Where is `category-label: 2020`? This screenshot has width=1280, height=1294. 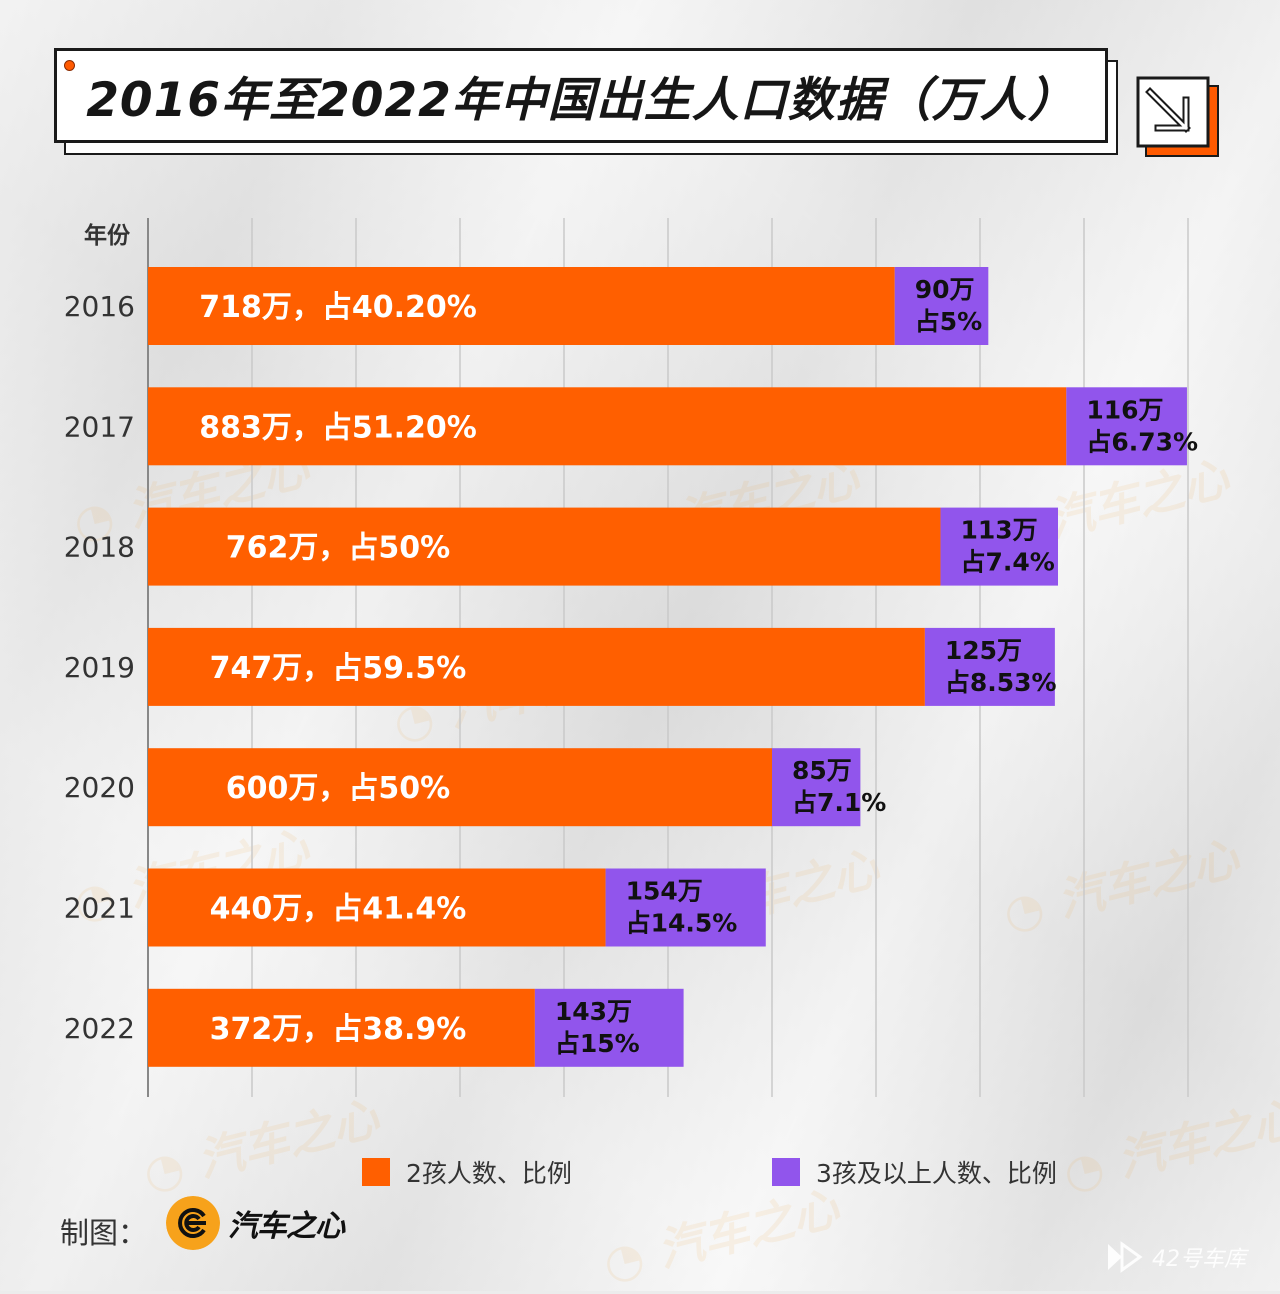 category-label: 2020 is located at coordinates (99, 787).